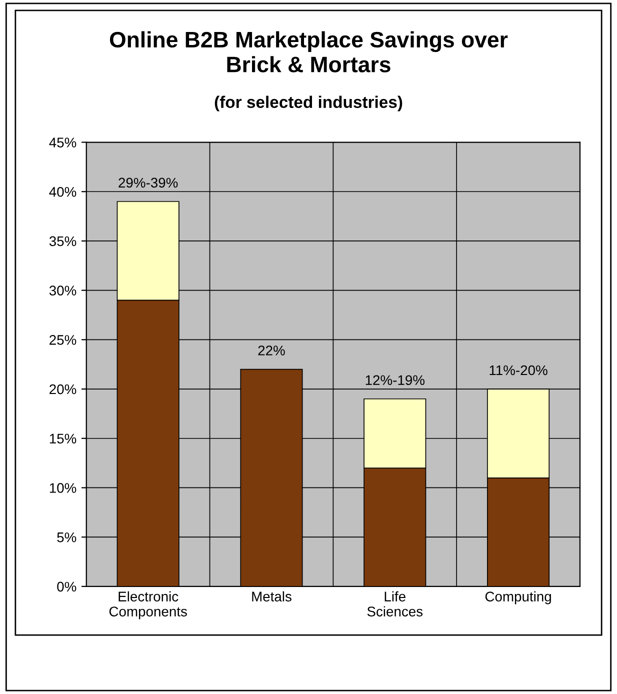 This screenshot has height=694, width=617. I want to click on y-tick-label: 5%, so click(66, 537).